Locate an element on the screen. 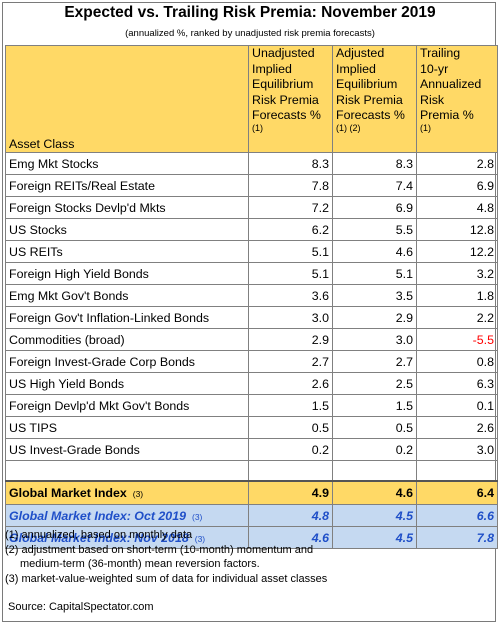 The width and height of the screenshot is (500, 626). header-line: Unadjusted is located at coordinates (283, 53).